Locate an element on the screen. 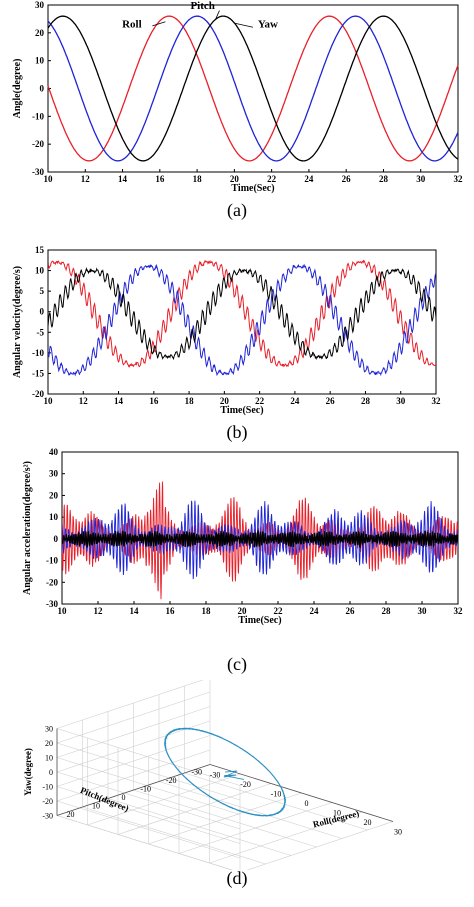  z-tick-label: 10 is located at coordinates (49, 758).